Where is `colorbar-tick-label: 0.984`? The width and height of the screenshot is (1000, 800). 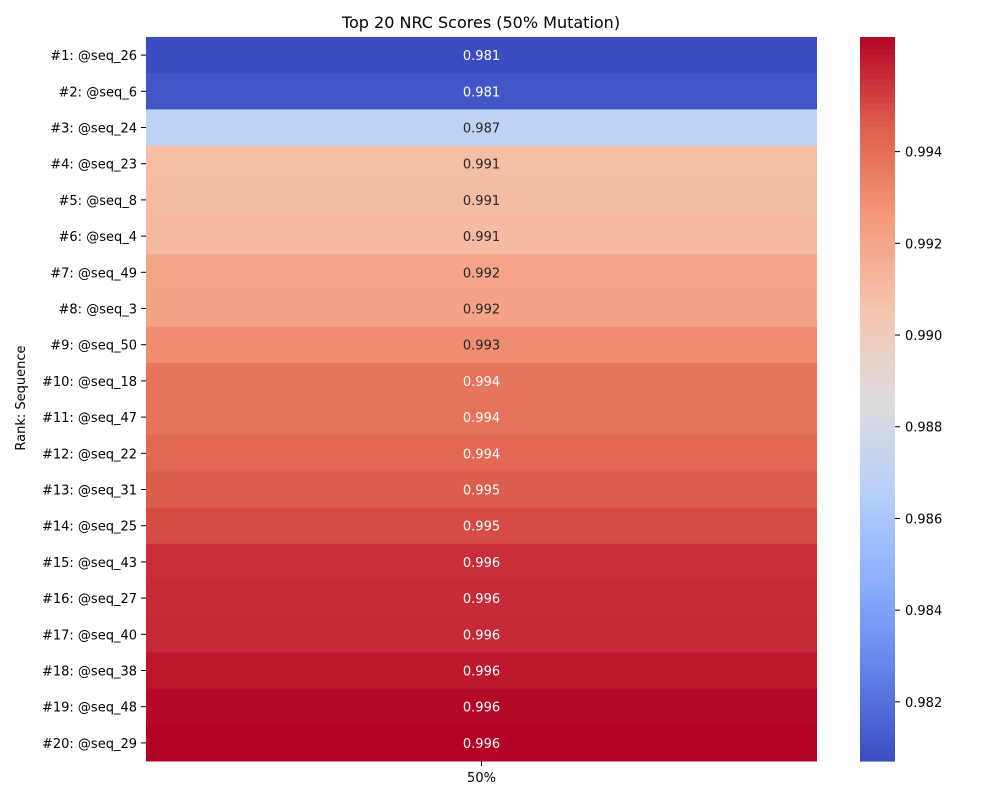 colorbar-tick-label: 0.984 is located at coordinates (923, 611).